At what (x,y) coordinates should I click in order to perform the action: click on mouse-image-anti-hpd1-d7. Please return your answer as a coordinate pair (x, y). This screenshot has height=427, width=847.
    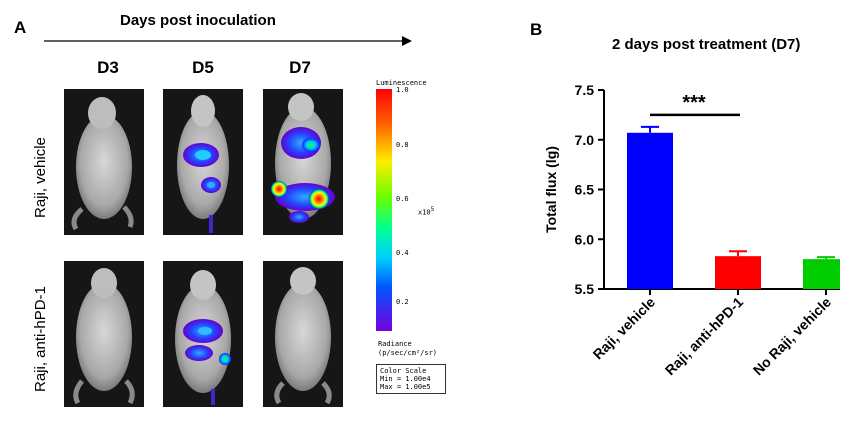
    Looking at the image, I should click on (303, 334).